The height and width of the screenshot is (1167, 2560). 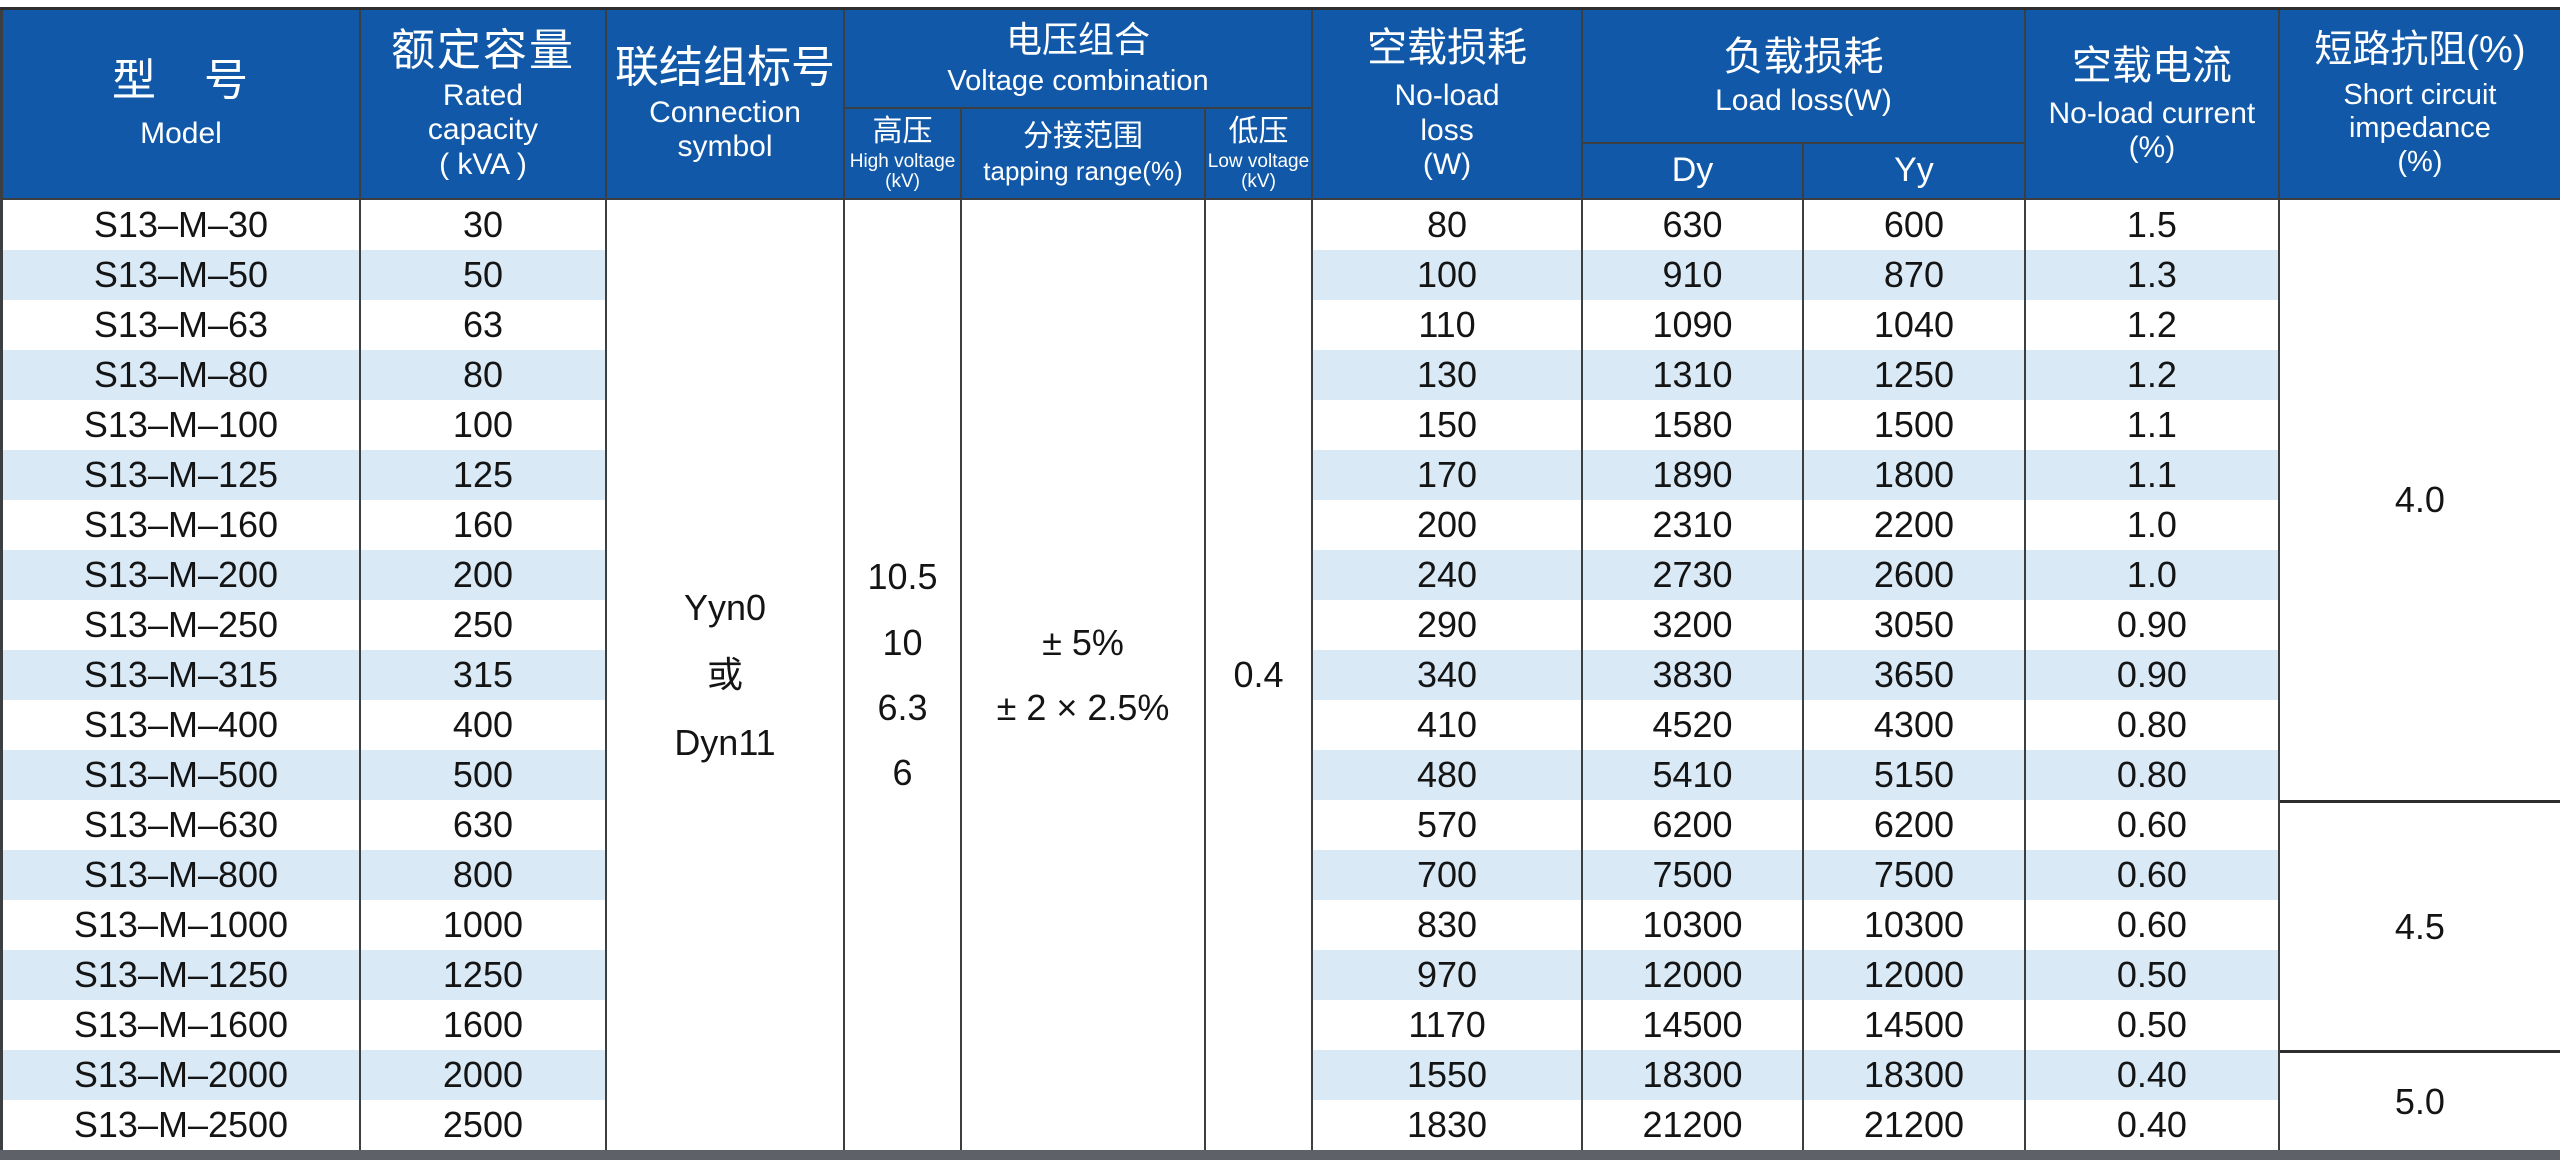 I want to click on cell-model: S13–M–630, so click(x=180, y=825).